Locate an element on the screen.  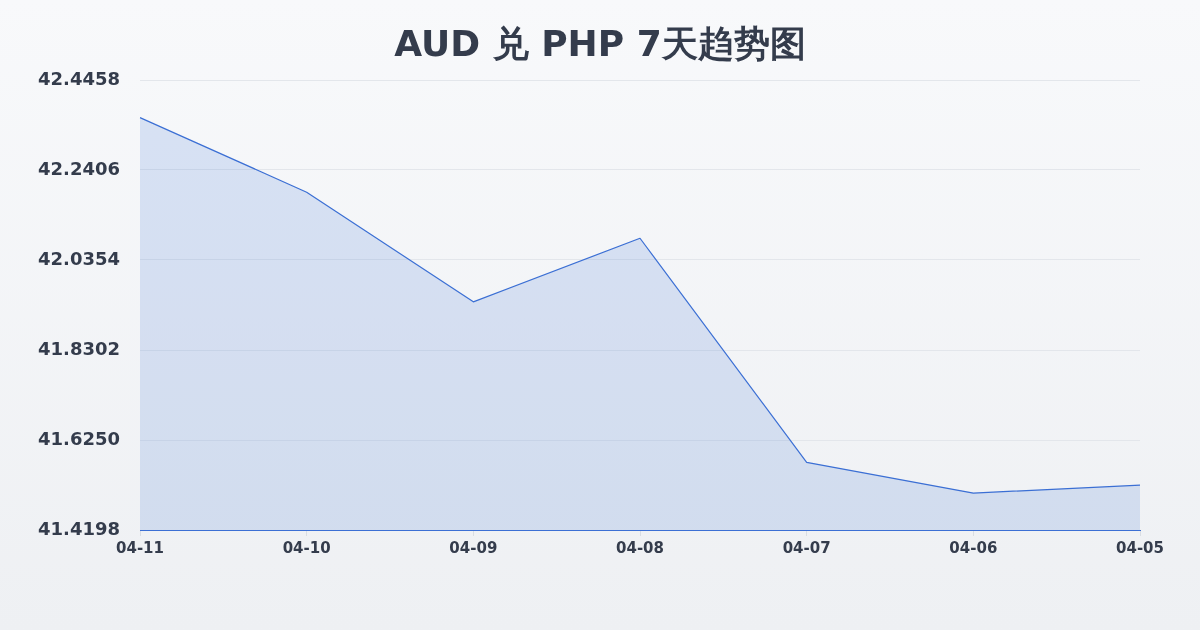
x-tick-label: 04-09 is located at coordinates (473, 547).